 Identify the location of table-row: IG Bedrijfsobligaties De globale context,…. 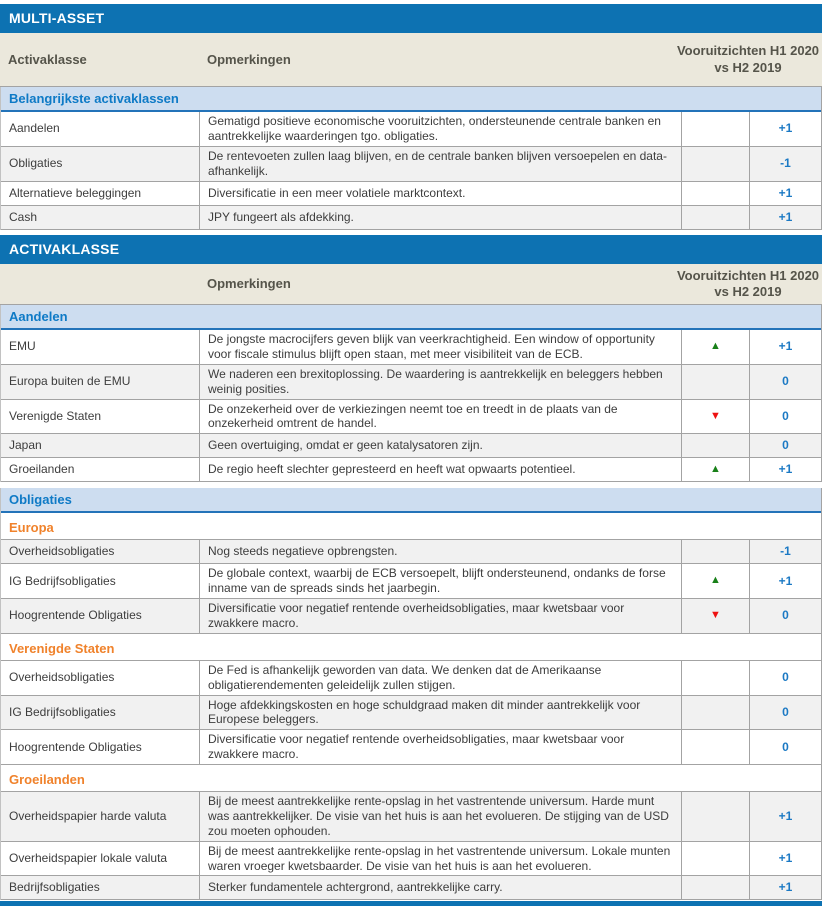
(411, 581).